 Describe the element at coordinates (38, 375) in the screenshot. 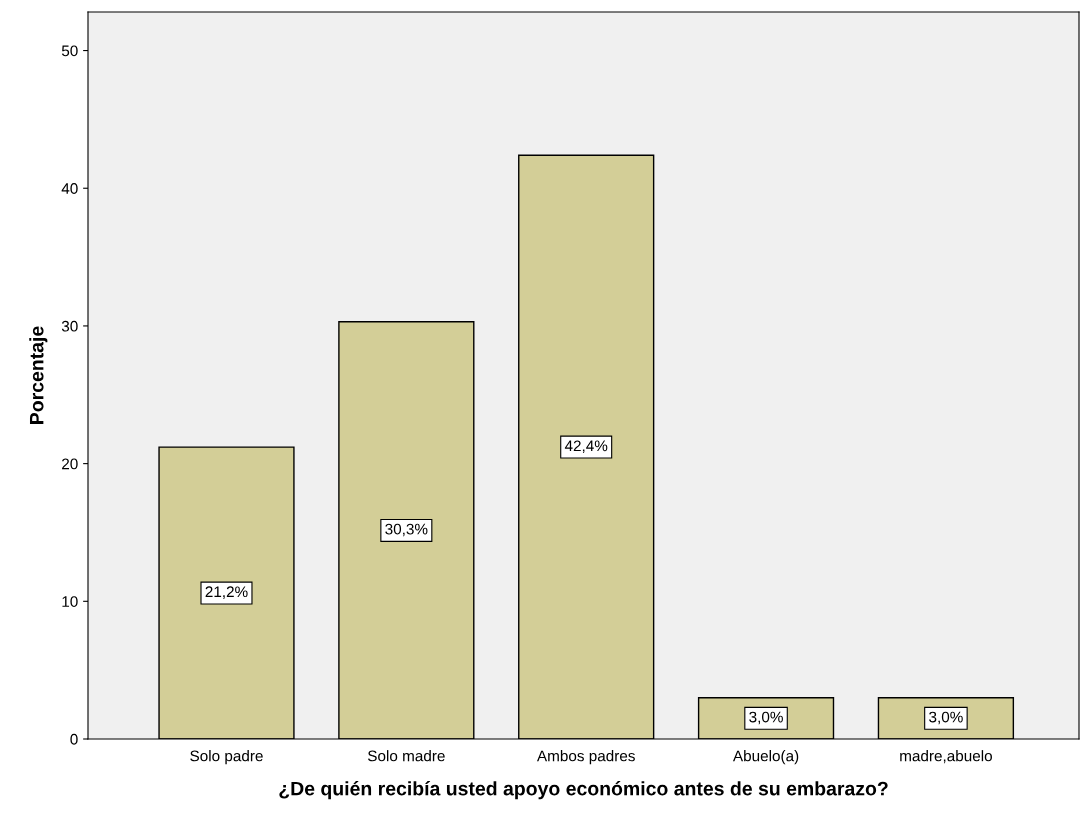

I see `y-axis-title: Porcentaje` at that location.